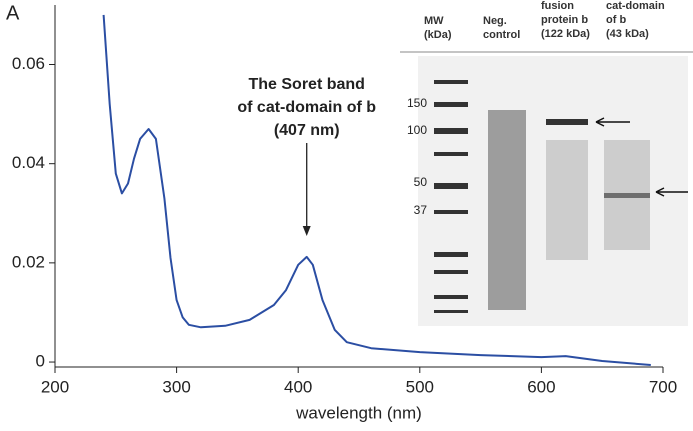 The image size is (693, 431). What do you see at coordinates (421, 210) in the screenshot?
I see `ladder-label: 37` at bounding box center [421, 210].